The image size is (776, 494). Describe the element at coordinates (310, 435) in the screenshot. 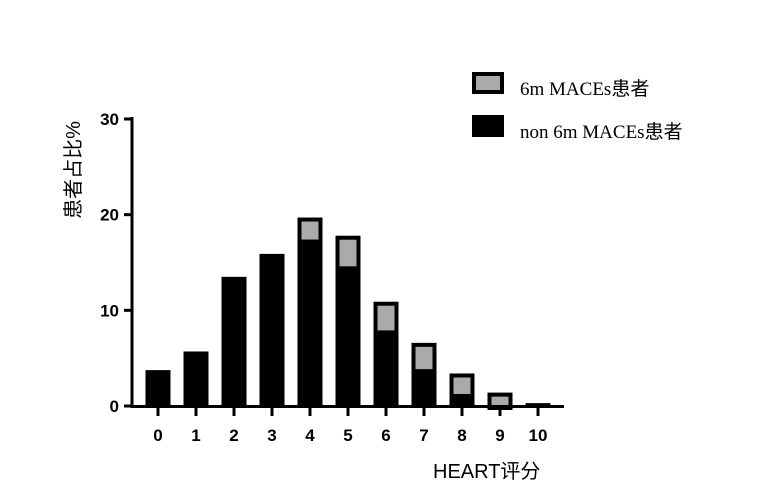

I see `x-tick-label: 4` at that location.